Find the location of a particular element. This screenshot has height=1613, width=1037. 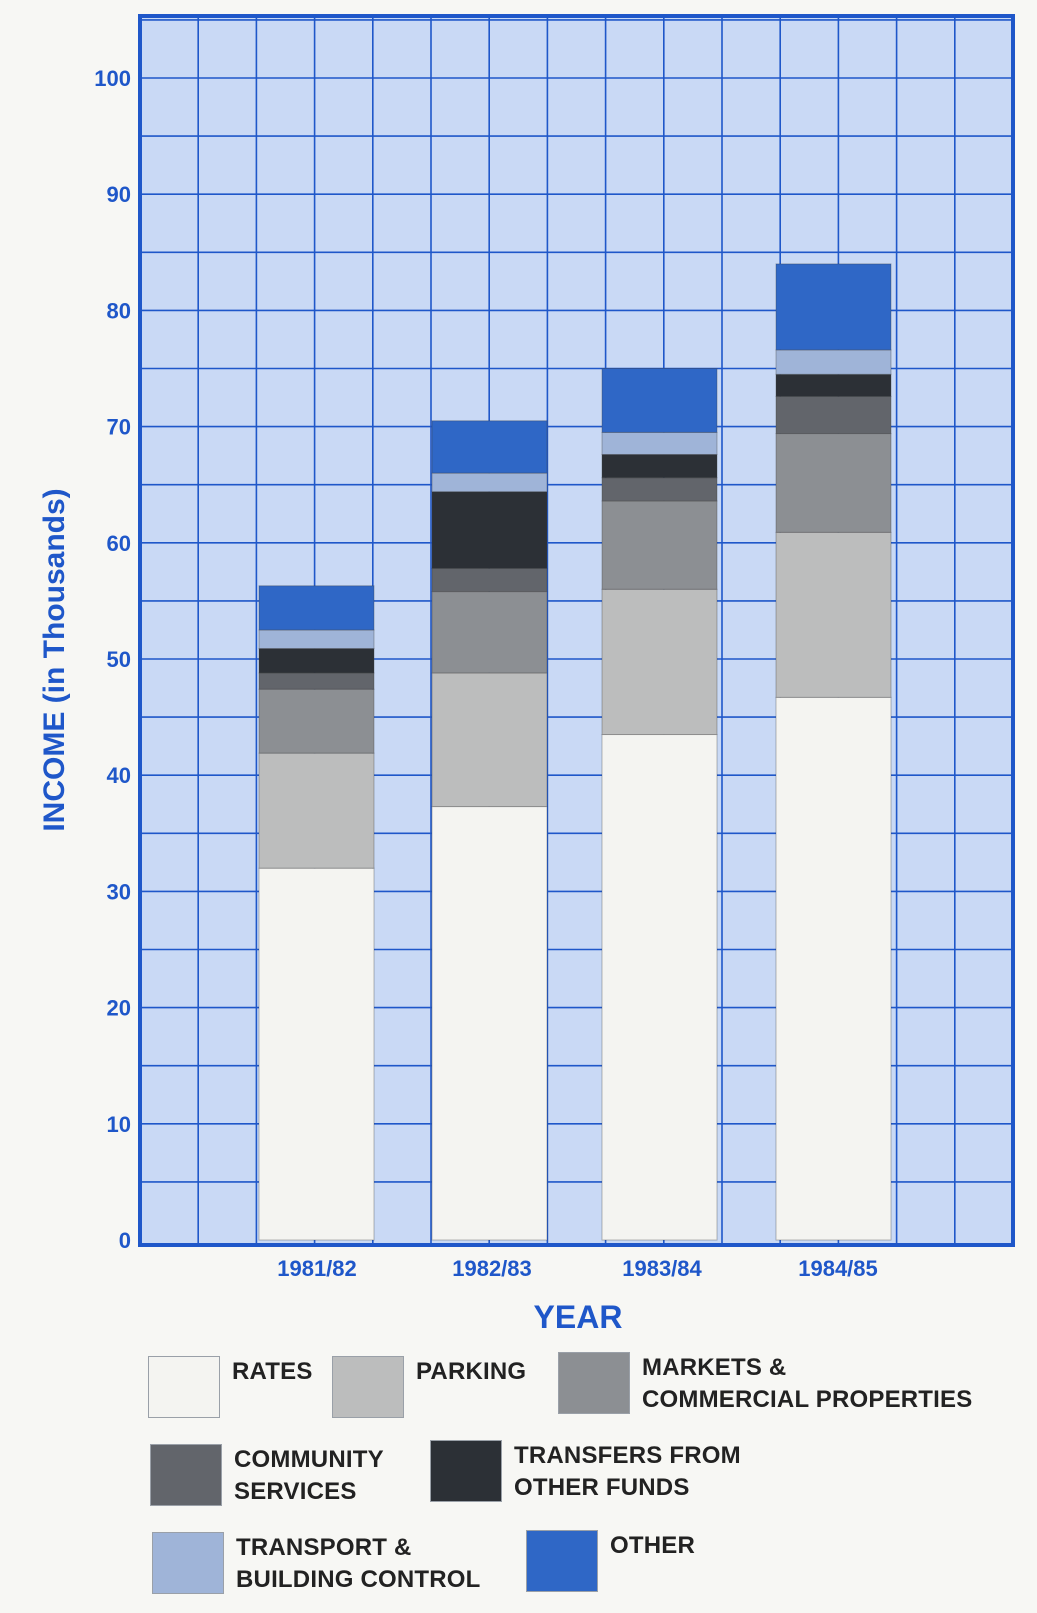

y-tick-label: 90 is located at coordinates (119, 194).